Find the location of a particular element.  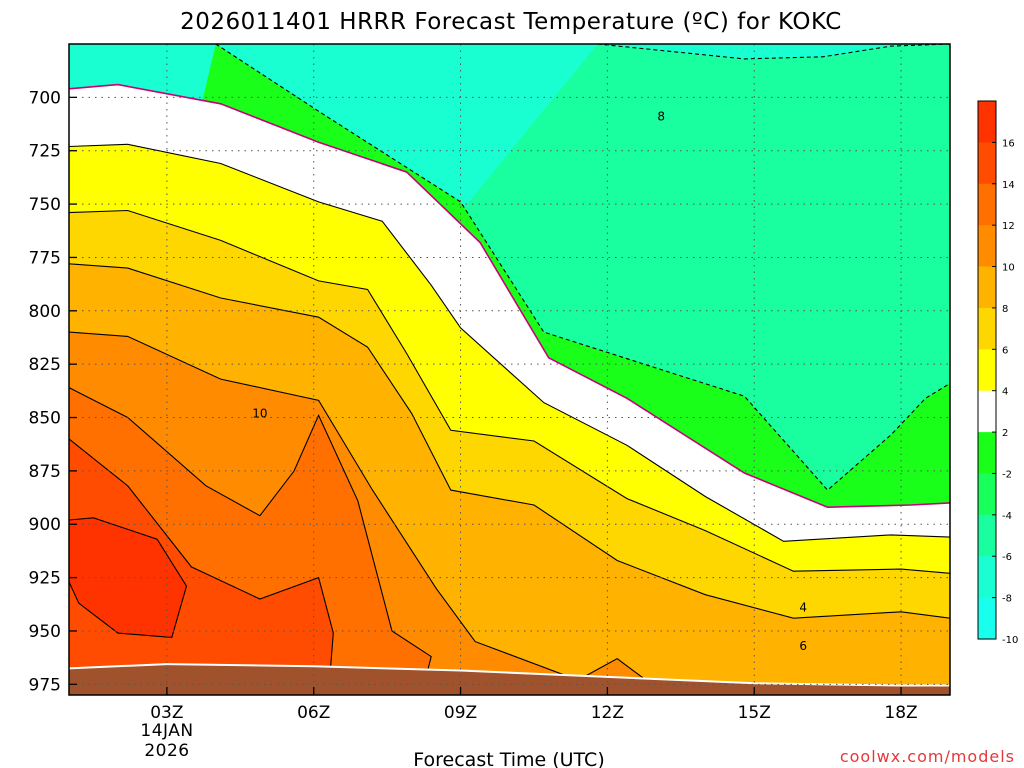

x-tick-label: 18Z is located at coordinates (900, 713).